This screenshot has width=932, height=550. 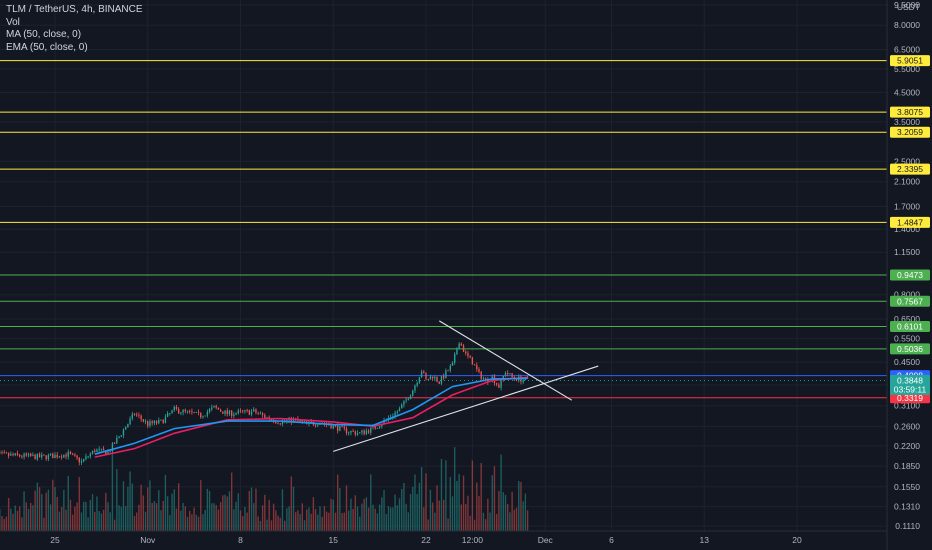 What do you see at coordinates (907, 362) in the screenshot?
I see `price-tick-label: 0.4500` at bounding box center [907, 362].